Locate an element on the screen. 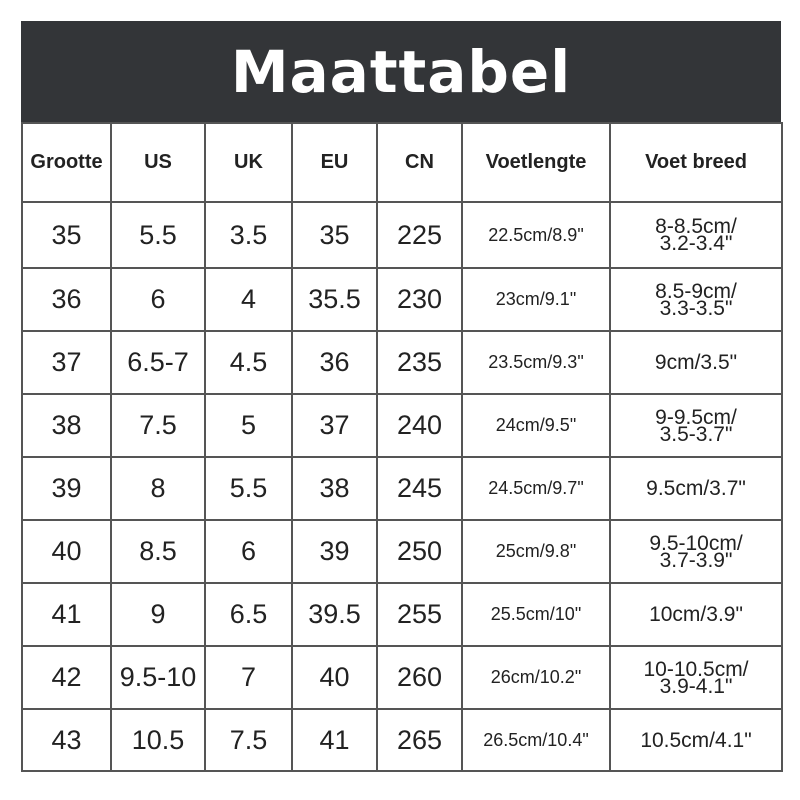 The height and width of the screenshot is (800, 800). table-row: 41 9 6.5 39.5 255 25.5cm/10" 10cm/3.9" is located at coordinates (402, 614).